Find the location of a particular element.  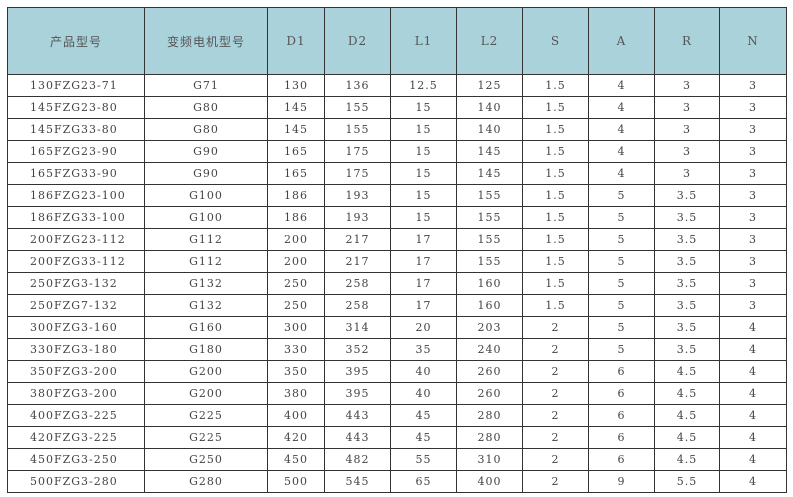

table-cell: G180 is located at coordinates (206, 349).